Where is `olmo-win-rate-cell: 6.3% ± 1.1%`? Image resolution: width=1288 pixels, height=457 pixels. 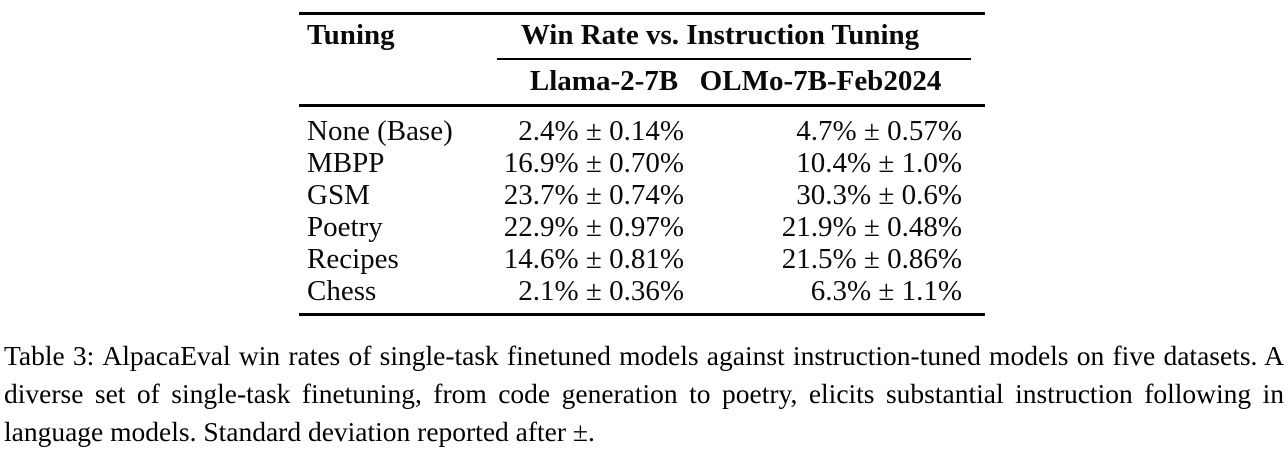
olmo-win-rate-cell: 6.3% ± 1.1% is located at coordinates (886, 291).